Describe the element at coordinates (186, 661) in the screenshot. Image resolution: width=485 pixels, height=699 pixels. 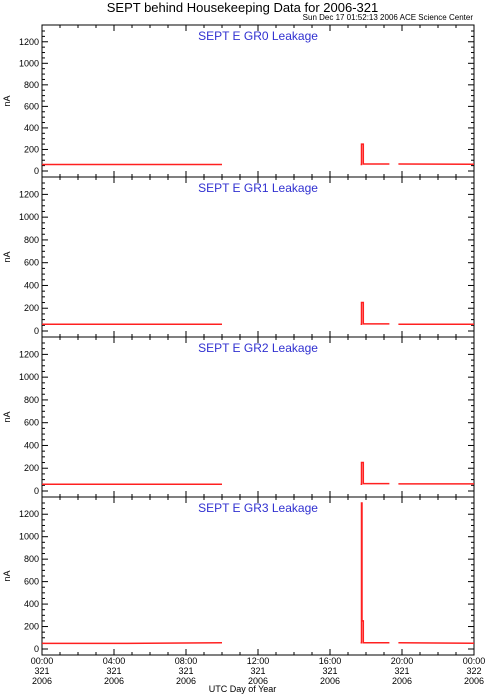
I see `x-tick-label: 08:00` at that location.